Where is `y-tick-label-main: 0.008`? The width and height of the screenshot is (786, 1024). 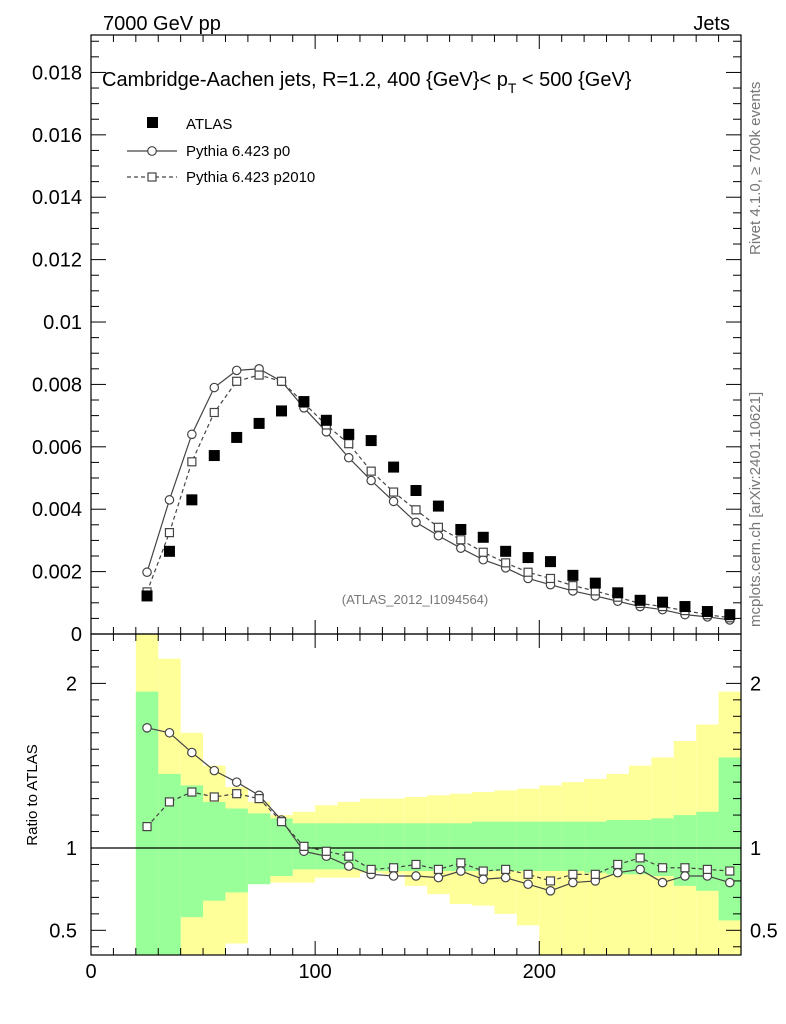
y-tick-label-main: 0.008 is located at coordinates (57, 385).